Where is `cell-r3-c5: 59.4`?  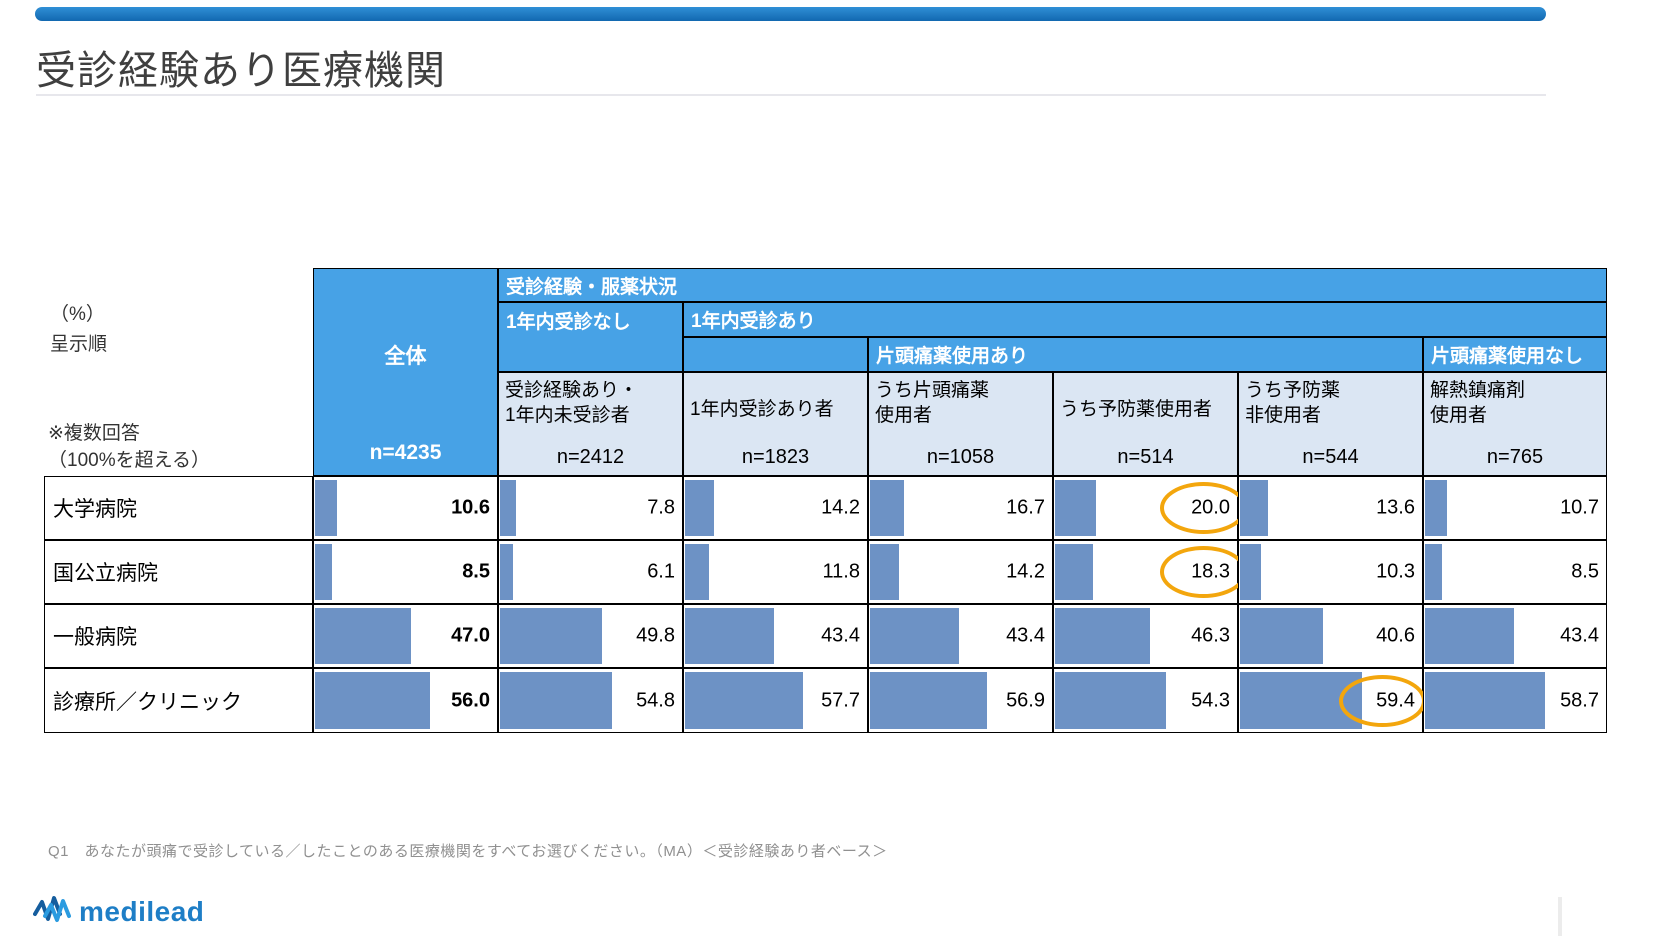 cell-r3-c5: 59.4 is located at coordinates (1332, 700).